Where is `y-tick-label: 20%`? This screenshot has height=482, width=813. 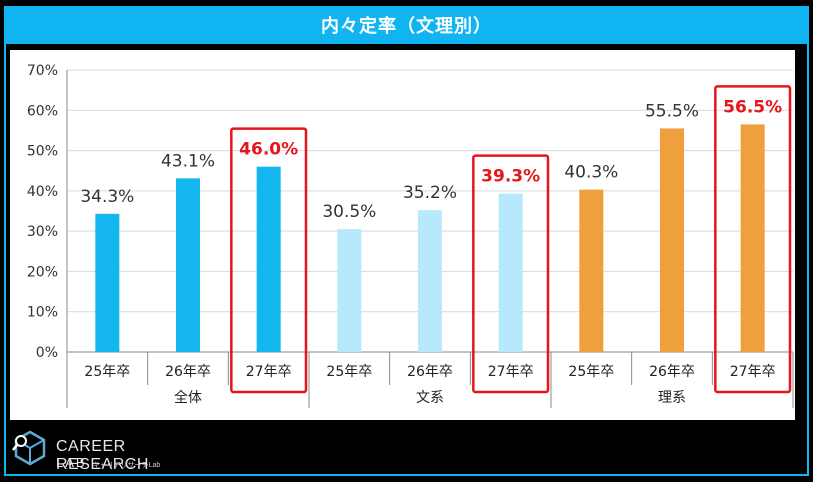
y-tick-label: 20% is located at coordinates (42, 272).